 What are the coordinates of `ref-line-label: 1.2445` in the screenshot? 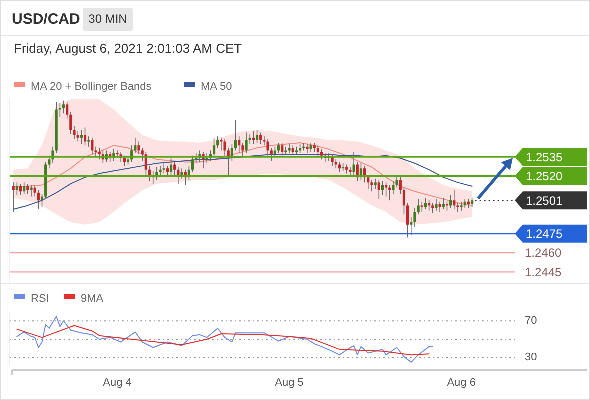 It's located at (543, 272).